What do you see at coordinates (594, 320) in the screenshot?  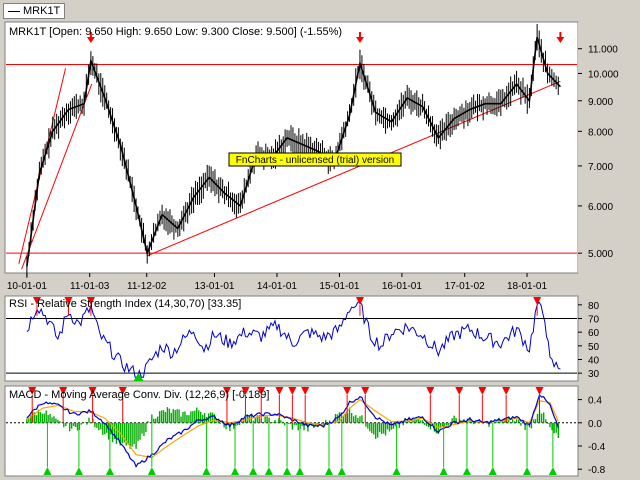 I see `rsi-y-tick-label: 70` at bounding box center [594, 320].